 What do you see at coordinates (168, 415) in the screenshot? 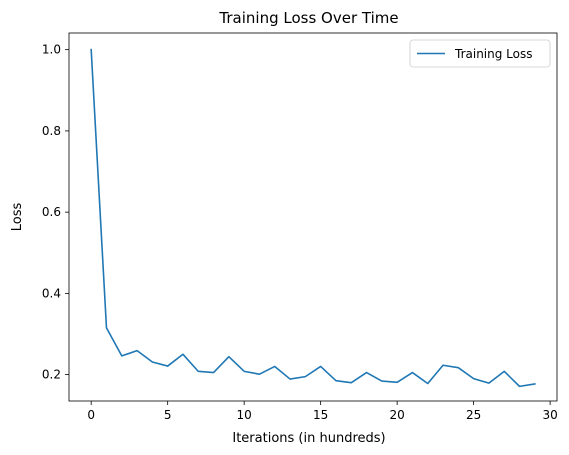
I see `x-tick-label: 5` at bounding box center [168, 415].